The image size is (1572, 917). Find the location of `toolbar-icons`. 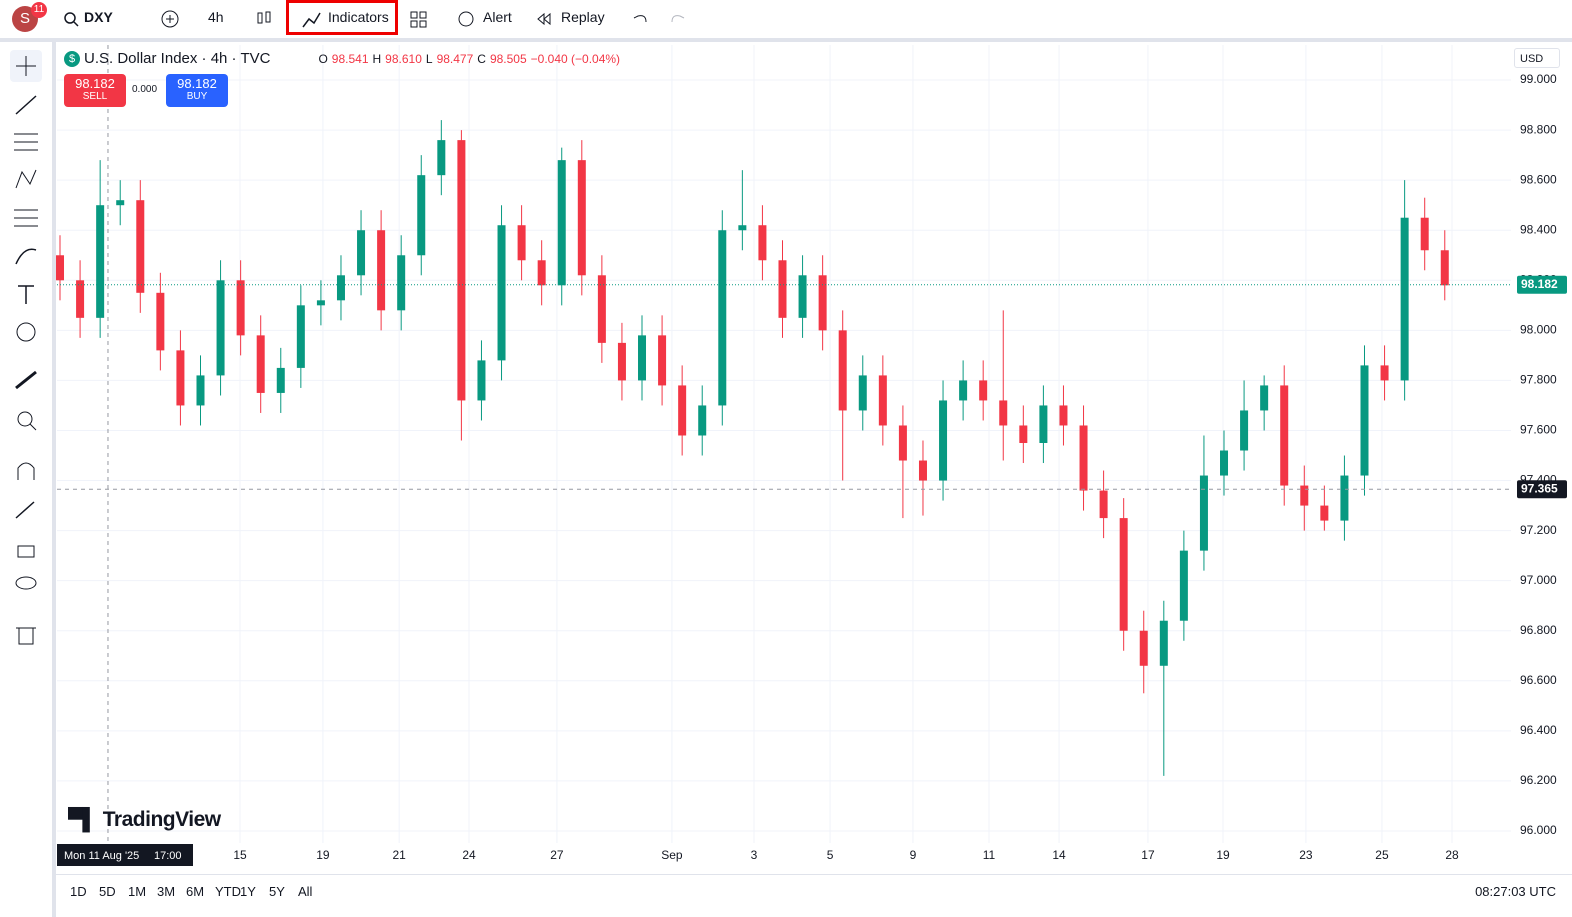

toolbar-icons is located at coordinates (374, 19).